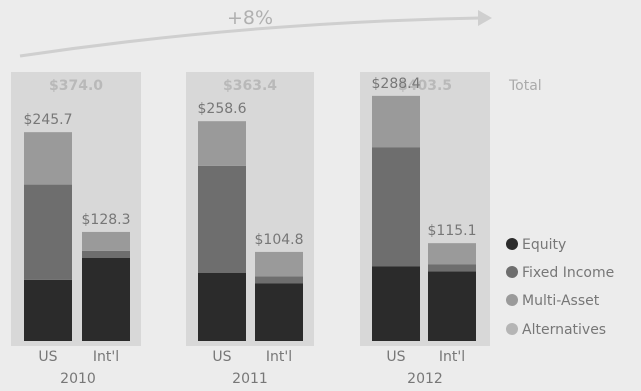 The width and height of the screenshot is (641, 391). What do you see at coordinates (568, 273) in the screenshot?
I see `legend-label-fixed-income: Fixed Income` at bounding box center [568, 273].